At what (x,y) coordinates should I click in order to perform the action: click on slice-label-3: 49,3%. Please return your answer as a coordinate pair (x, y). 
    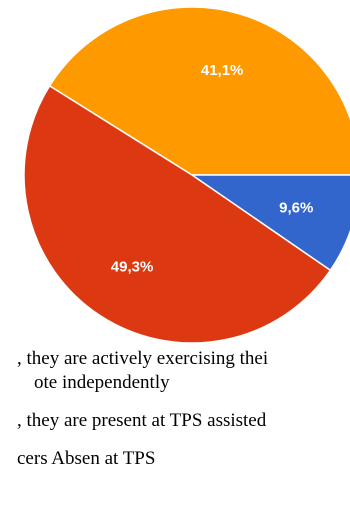
    Looking at the image, I should click on (132, 266).